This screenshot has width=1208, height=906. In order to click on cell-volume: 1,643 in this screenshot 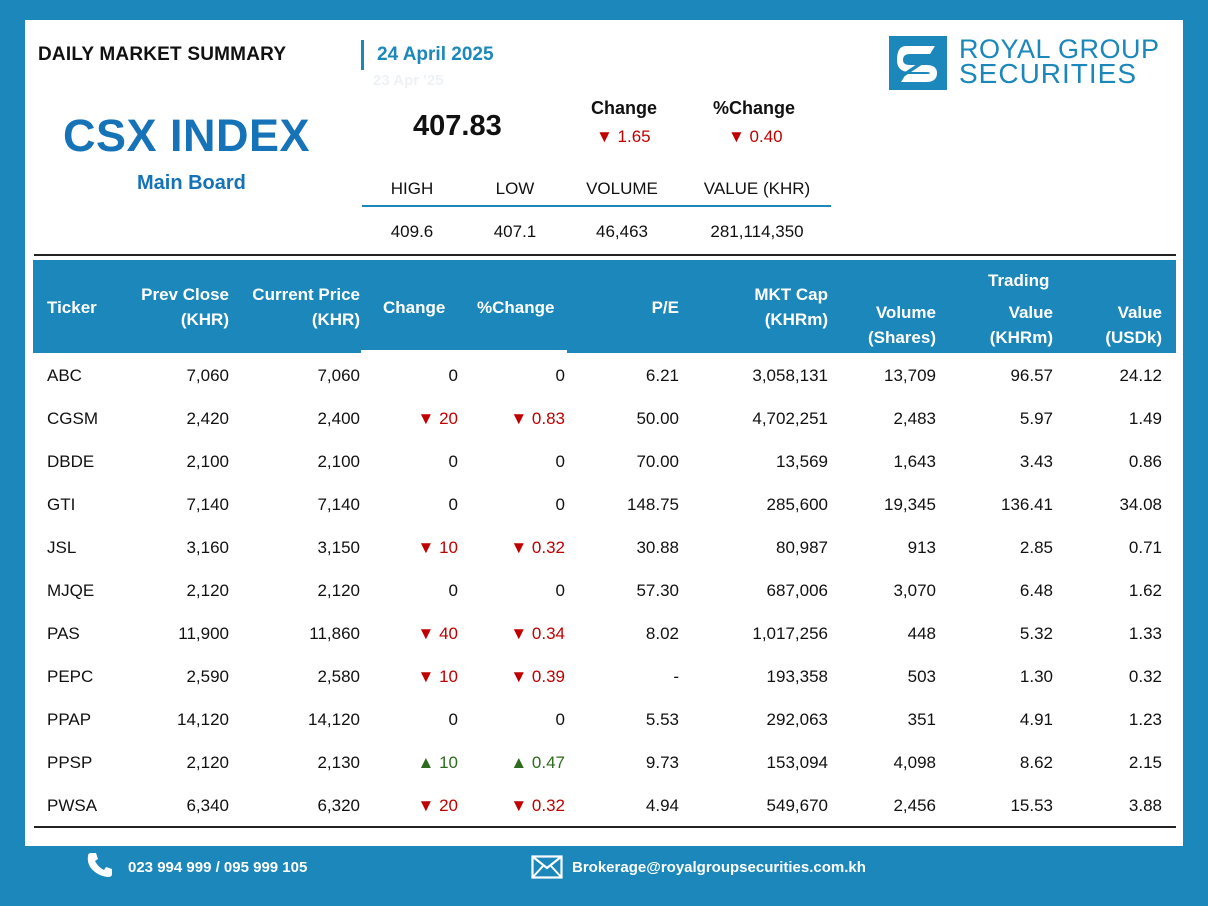, I will do `click(914, 461)`.